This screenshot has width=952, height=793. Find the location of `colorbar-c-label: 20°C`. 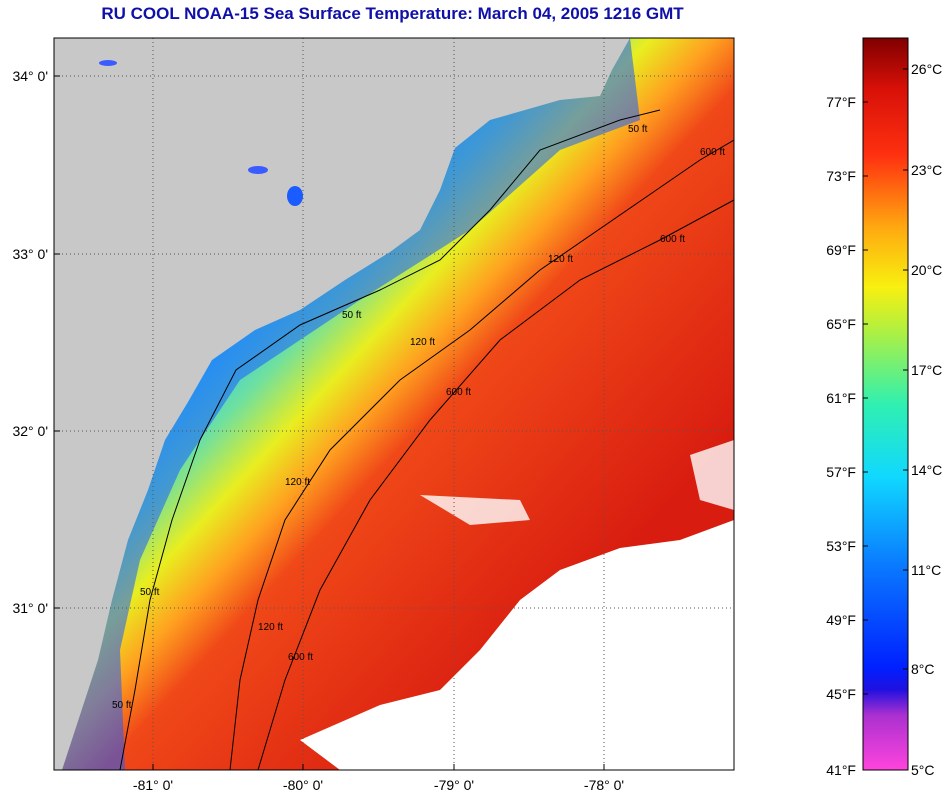

colorbar-c-label: 20°C is located at coordinates (926, 270).